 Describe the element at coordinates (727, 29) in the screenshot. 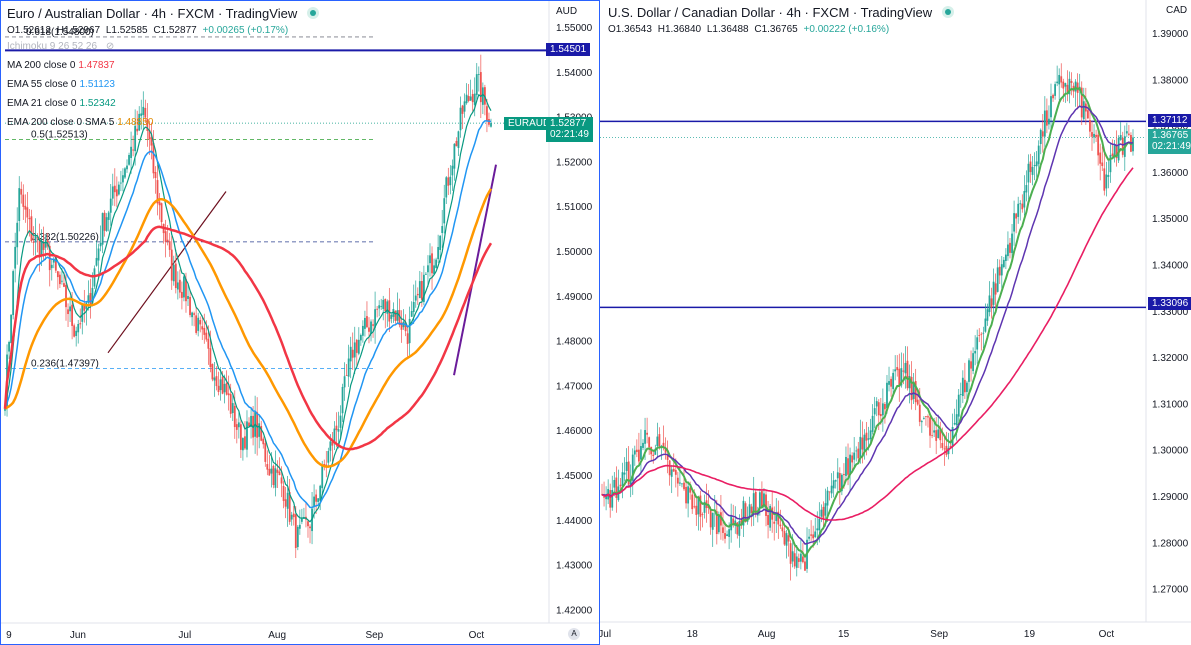

I see `ohlc-low: L1.36488` at that location.